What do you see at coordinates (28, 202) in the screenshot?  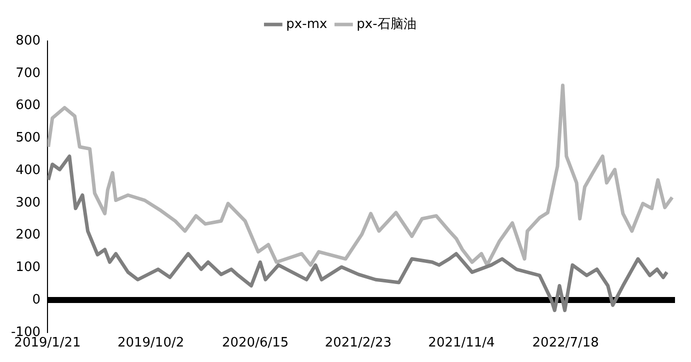 I see `y-tick-label: 300` at bounding box center [28, 202].